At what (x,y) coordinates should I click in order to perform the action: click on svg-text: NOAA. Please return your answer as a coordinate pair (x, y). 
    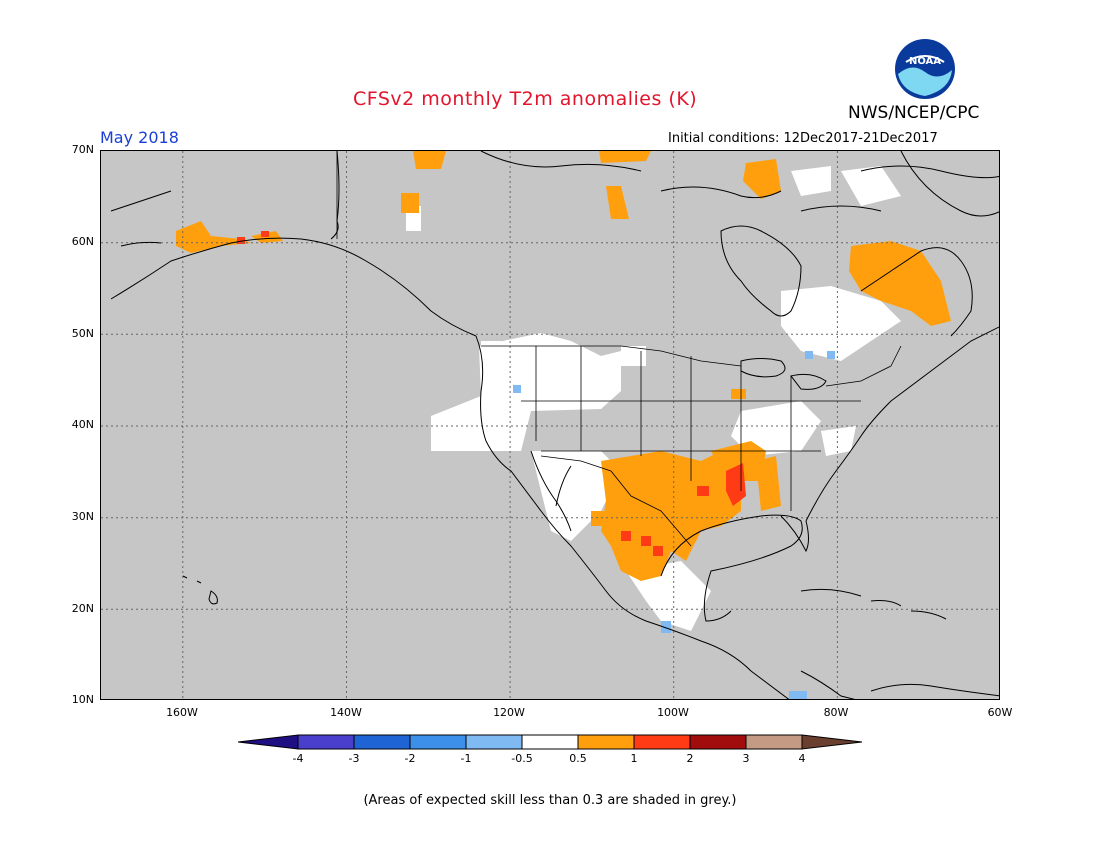
    Looking at the image, I should click on (925, 61).